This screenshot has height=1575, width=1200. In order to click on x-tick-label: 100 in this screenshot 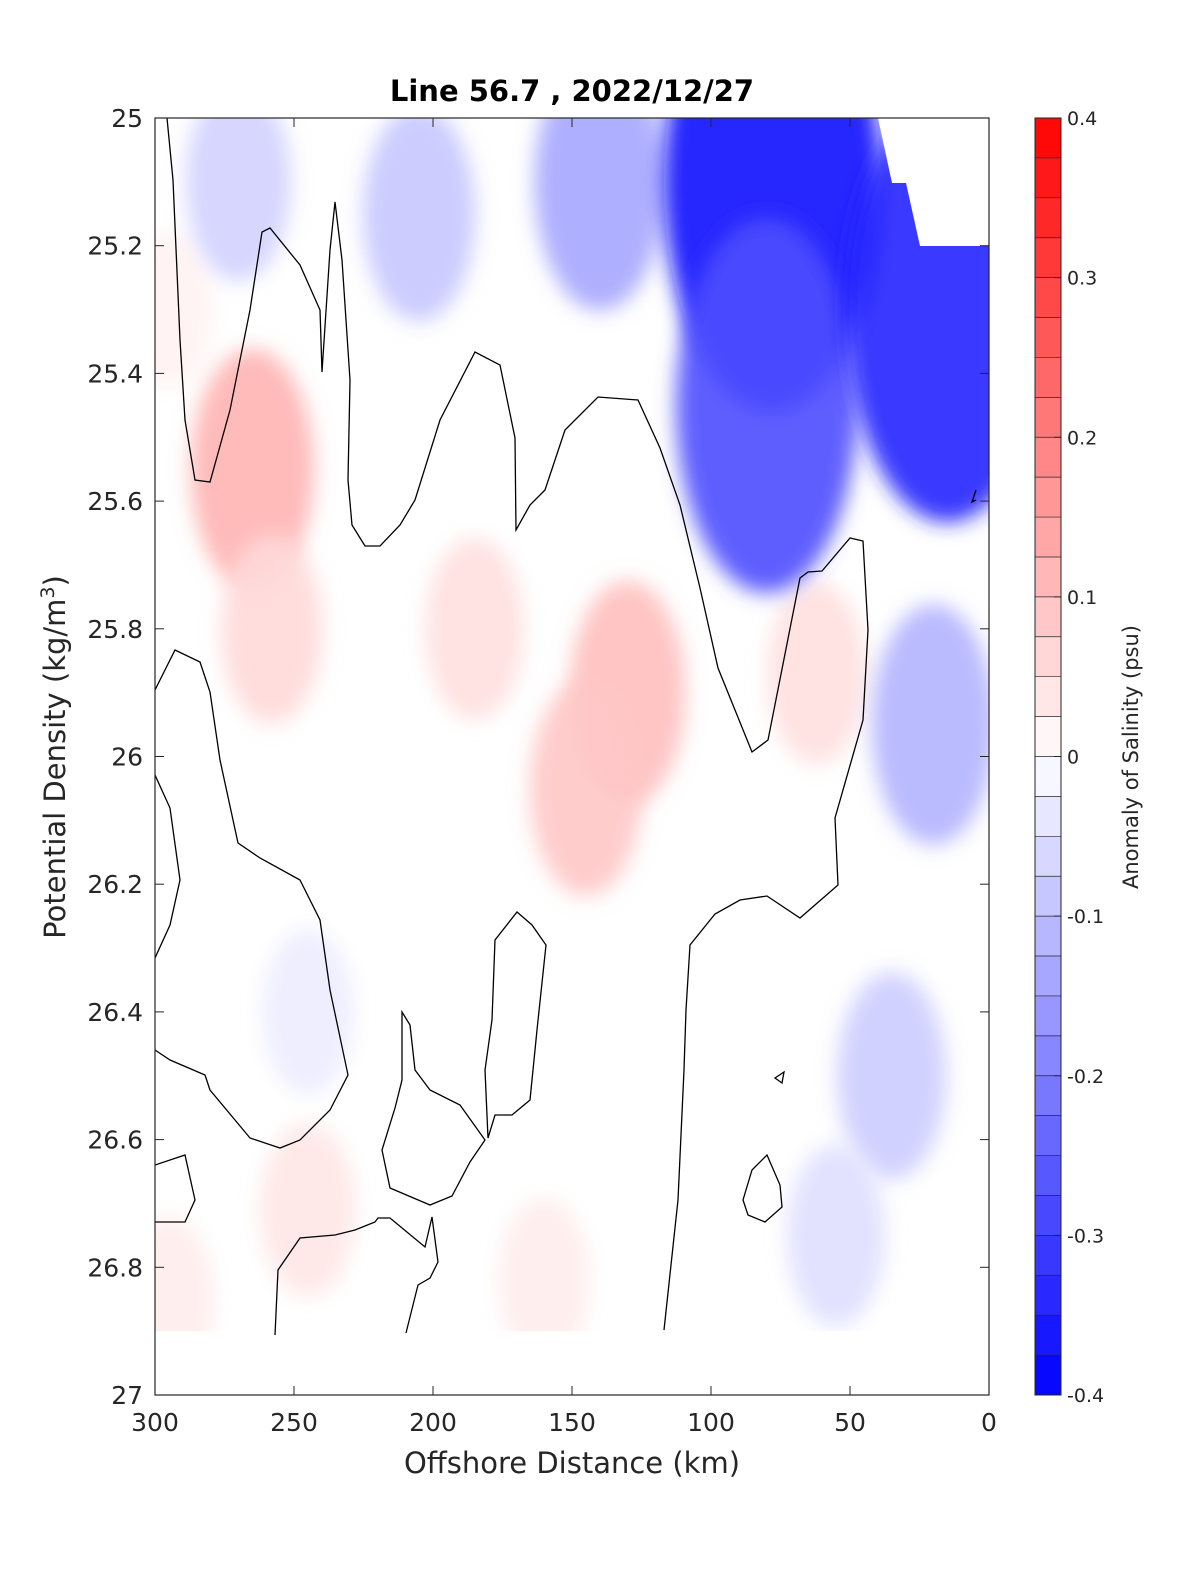, I will do `click(711, 1422)`.